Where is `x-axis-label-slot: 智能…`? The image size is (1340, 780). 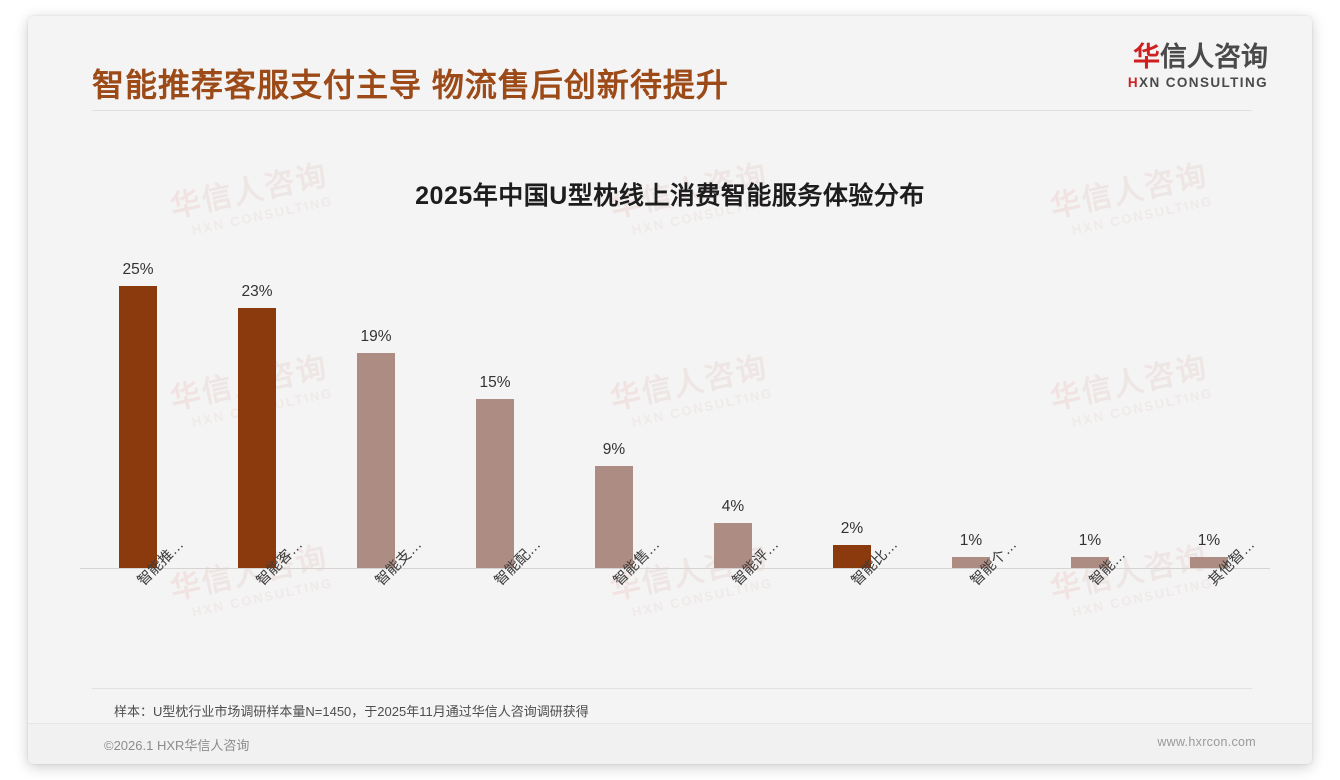
x-axis-label-slot: 智能… is located at coordinates (1090, 426).